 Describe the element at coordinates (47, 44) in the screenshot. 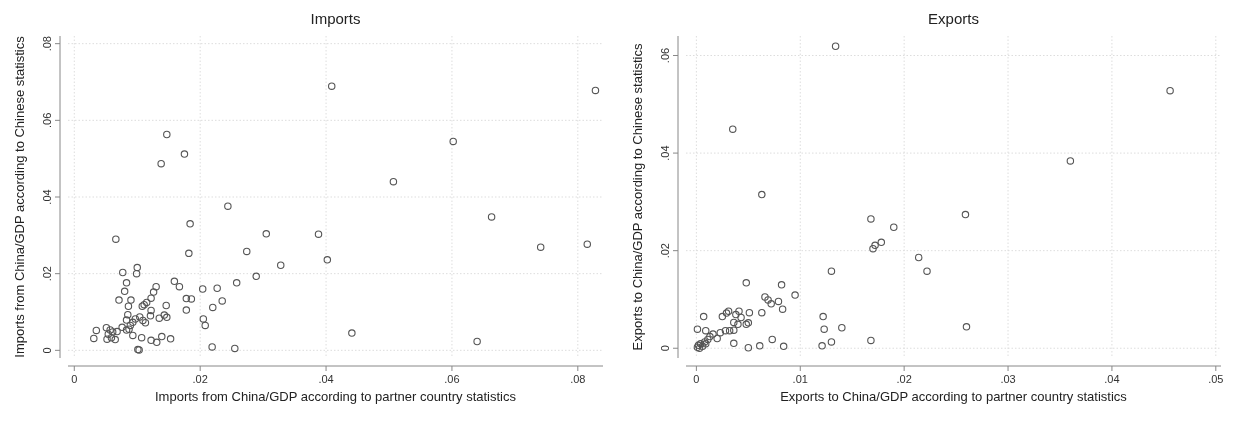

I see `y-tick-label: .08` at that location.